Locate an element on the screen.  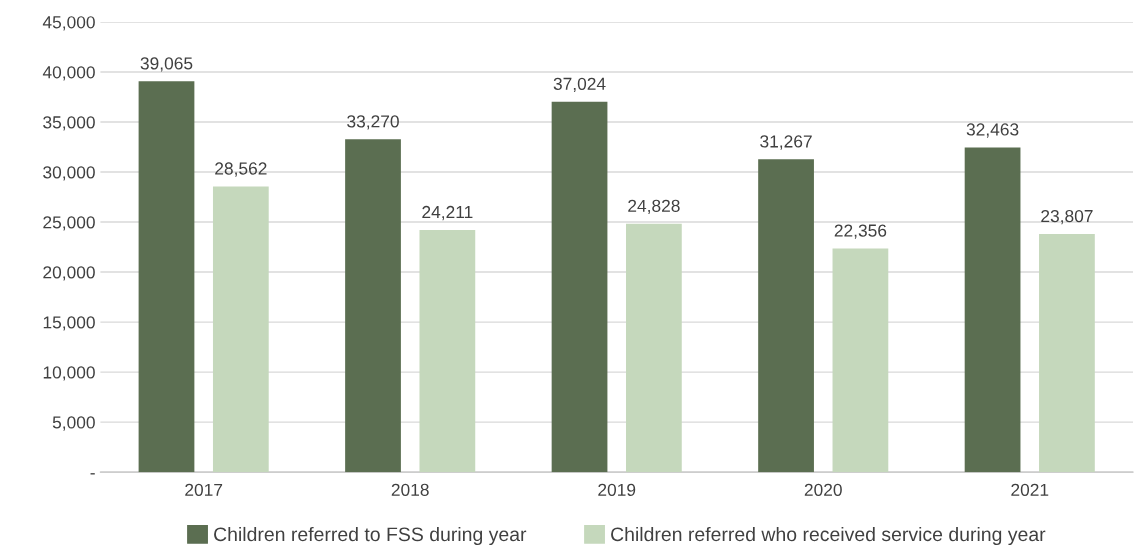
legend-label: Children referred to FSS during year is located at coordinates (370, 536).